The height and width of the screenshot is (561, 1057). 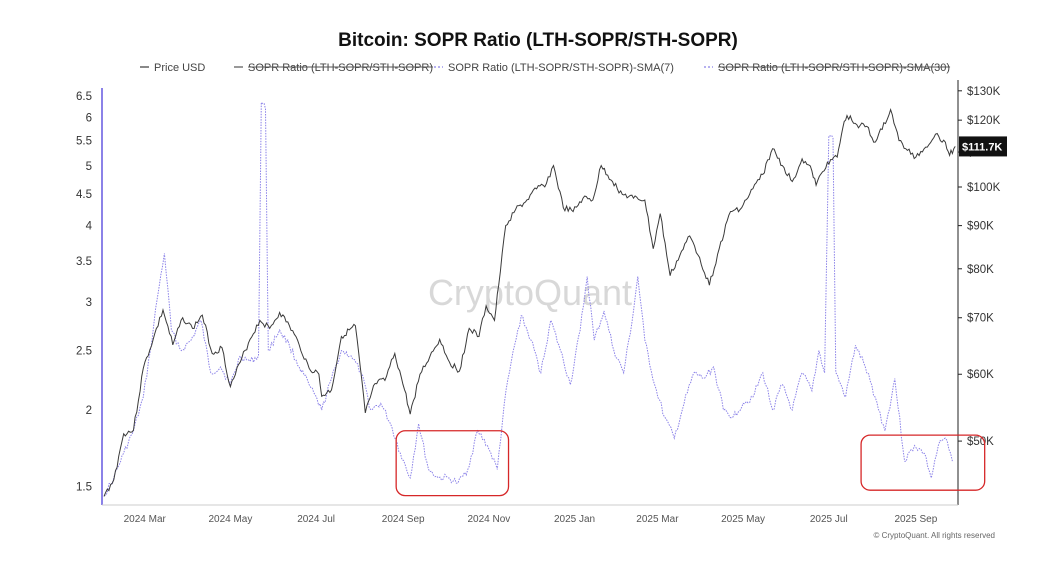 What do you see at coordinates (657, 519) in the screenshot?
I see `x-tick-label: 2025 Mar` at bounding box center [657, 519].